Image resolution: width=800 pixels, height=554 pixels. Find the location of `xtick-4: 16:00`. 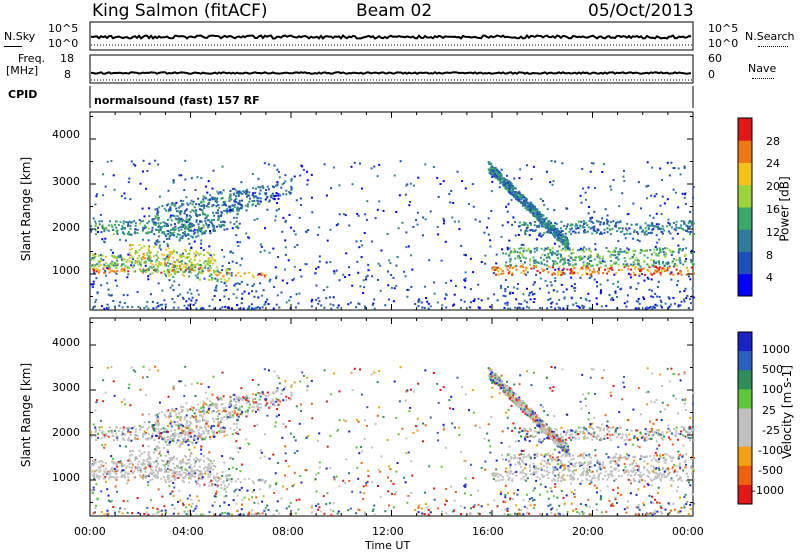

xtick-4: 16:00 is located at coordinates (488, 531).